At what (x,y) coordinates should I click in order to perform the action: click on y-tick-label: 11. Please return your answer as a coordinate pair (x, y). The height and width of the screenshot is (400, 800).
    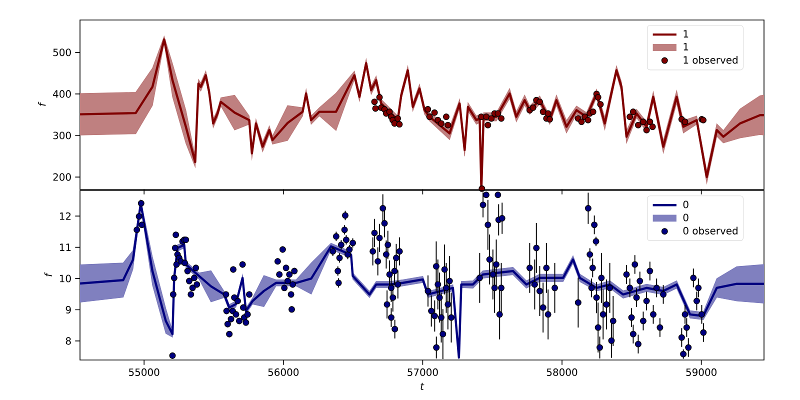
    Looking at the image, I should click on (65, 247).